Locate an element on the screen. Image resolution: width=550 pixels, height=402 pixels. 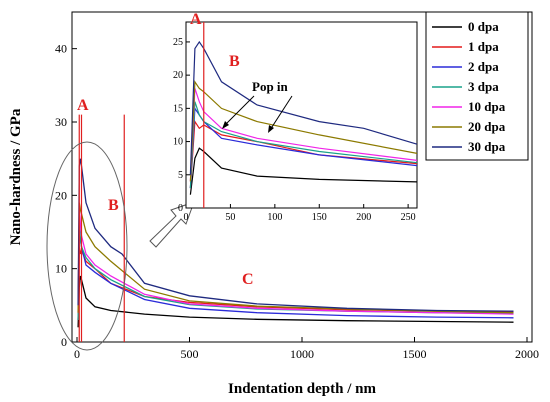
x-tick-label: 1000 is located at coordinates (302, 354).